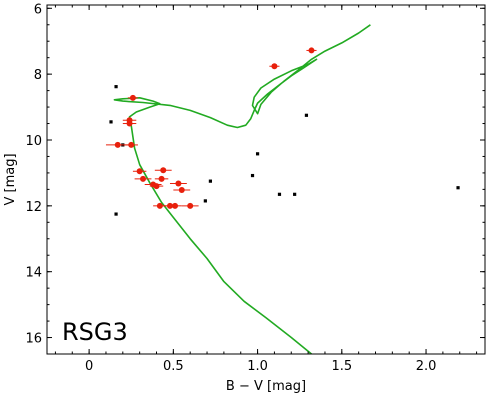 This screenshot has height=400, width=500. I want to click on x-tick-label: 0, so click(89, 366).